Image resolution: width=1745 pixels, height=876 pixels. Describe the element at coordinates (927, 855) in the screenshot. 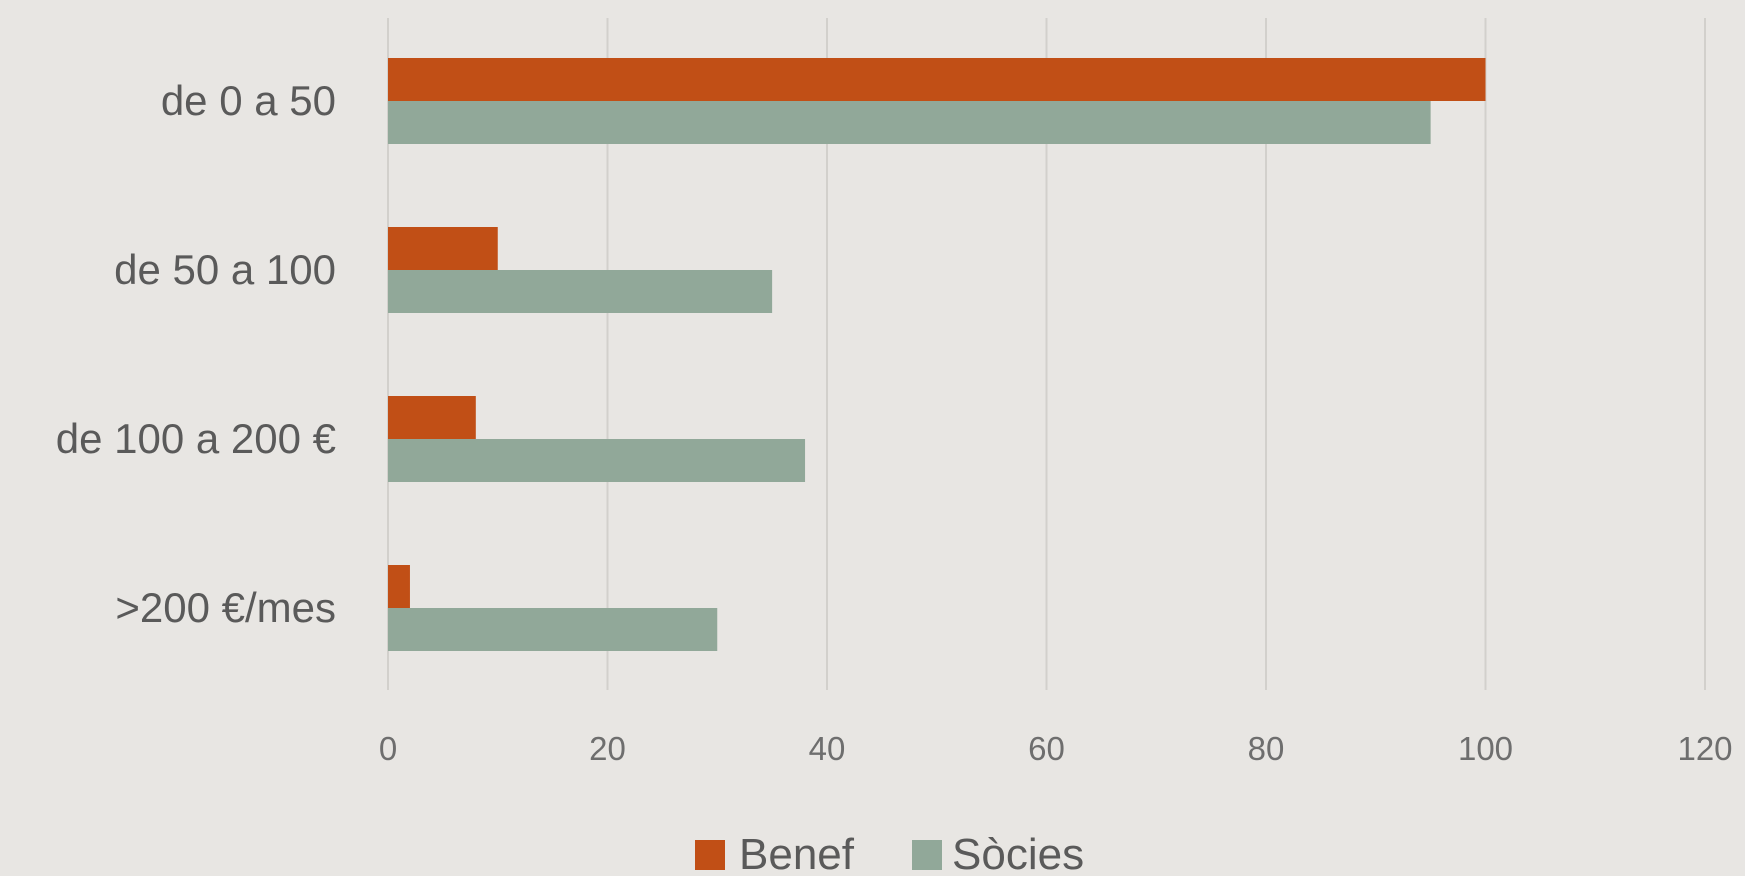

I see `legend-swatch-socies` at that location.